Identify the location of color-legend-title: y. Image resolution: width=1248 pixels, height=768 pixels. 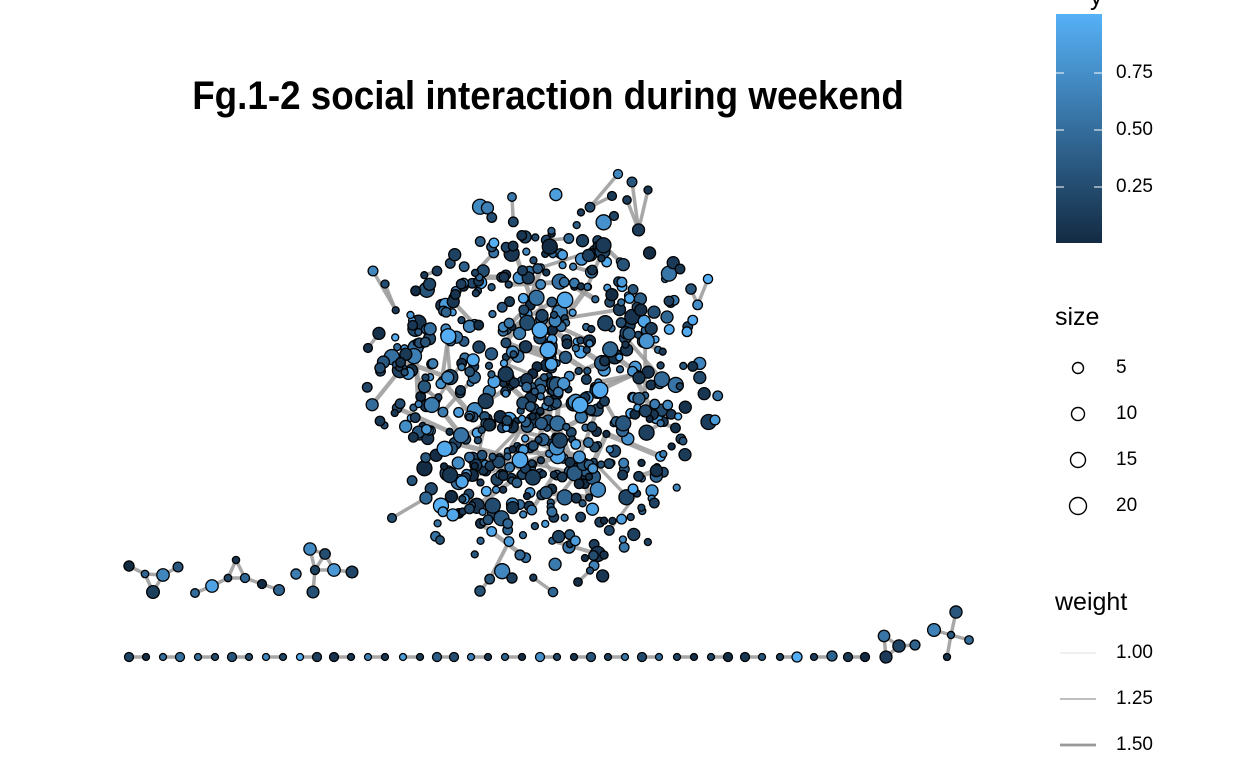
(1096, 6).